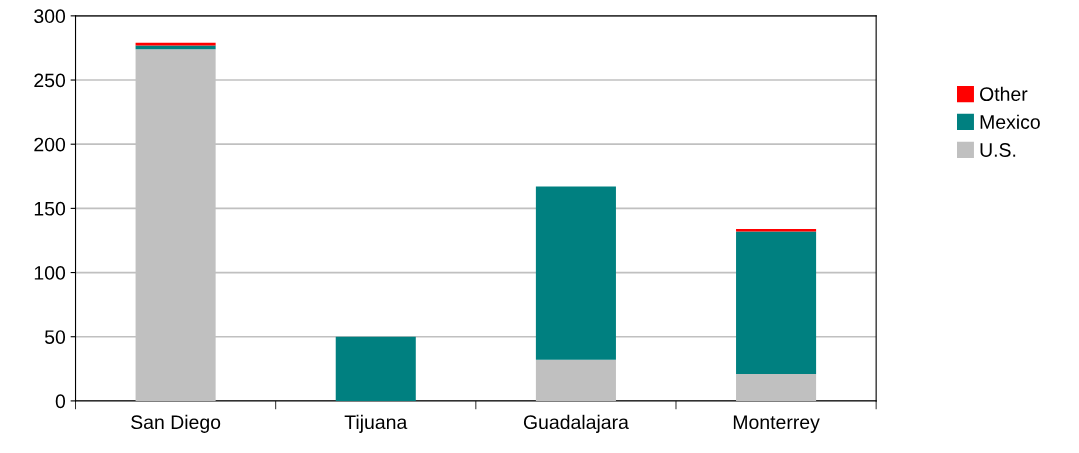  I want to click on y-tick-label: 0, so click(60, 401).